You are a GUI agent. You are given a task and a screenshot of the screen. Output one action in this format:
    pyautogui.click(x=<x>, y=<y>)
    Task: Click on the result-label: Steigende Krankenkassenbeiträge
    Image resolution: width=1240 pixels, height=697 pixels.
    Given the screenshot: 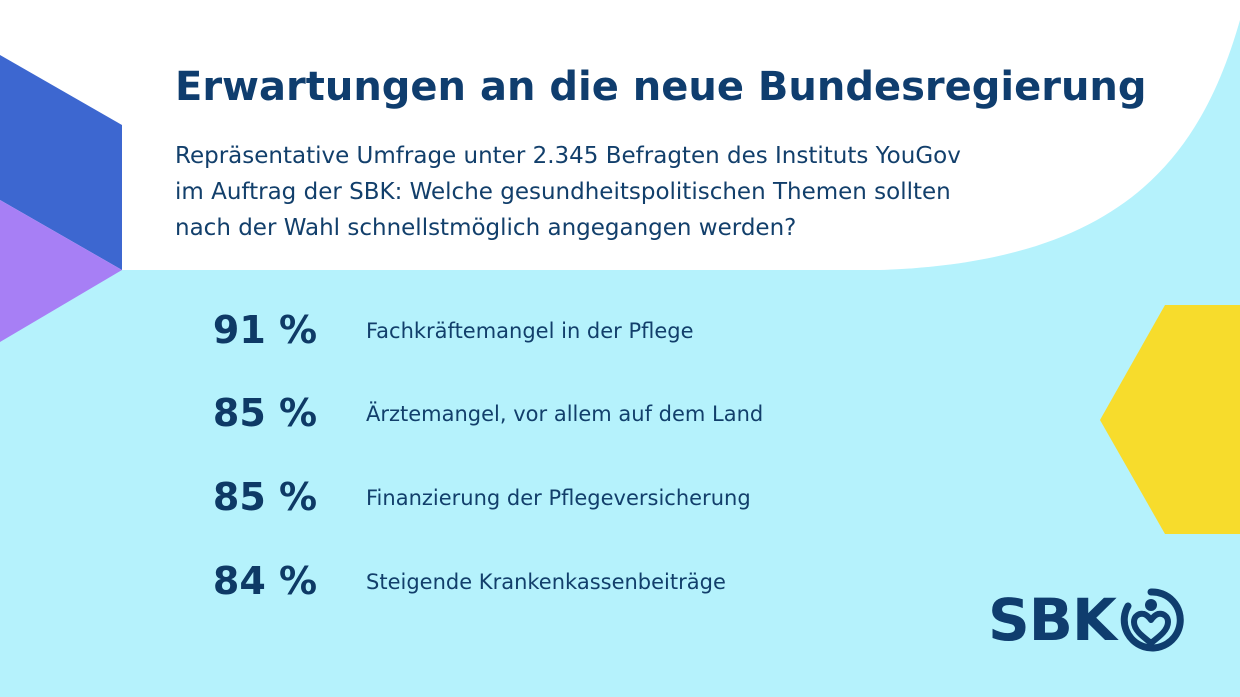 What is the action you would take?
    pyautogui.click(x=546, y=582)
    